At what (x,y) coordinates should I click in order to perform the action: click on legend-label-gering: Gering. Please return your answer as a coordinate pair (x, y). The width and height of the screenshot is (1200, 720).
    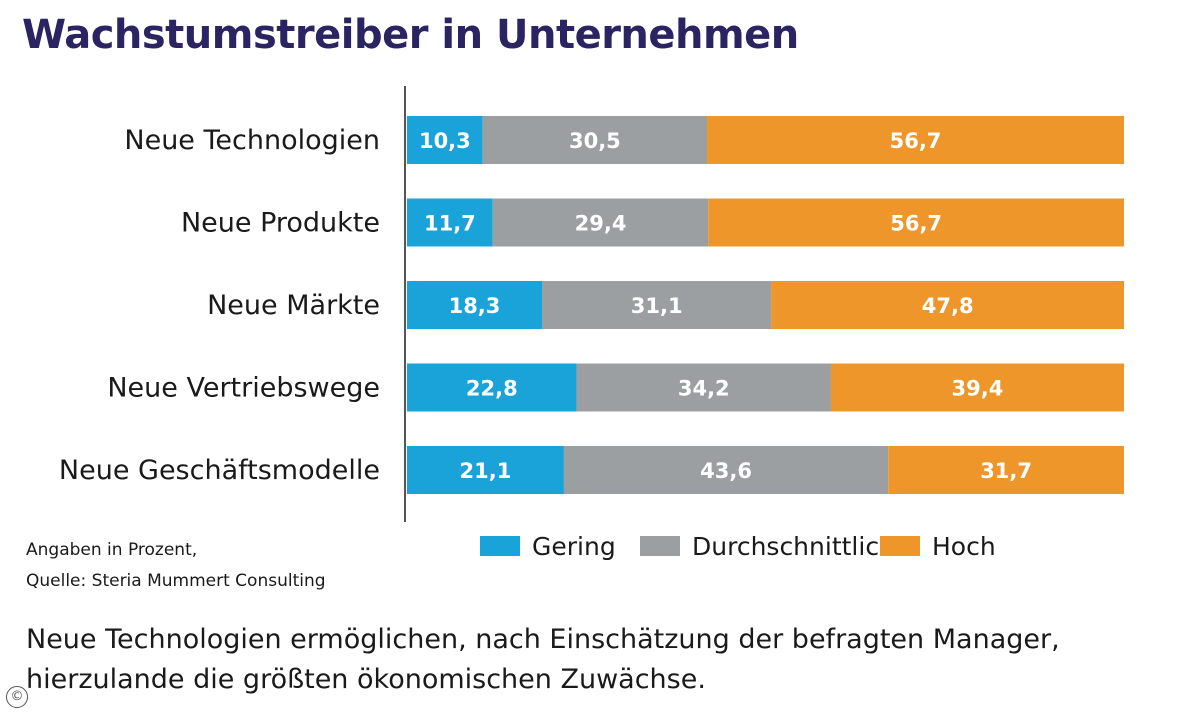
    Looking at the image, I should click on (574, 546).